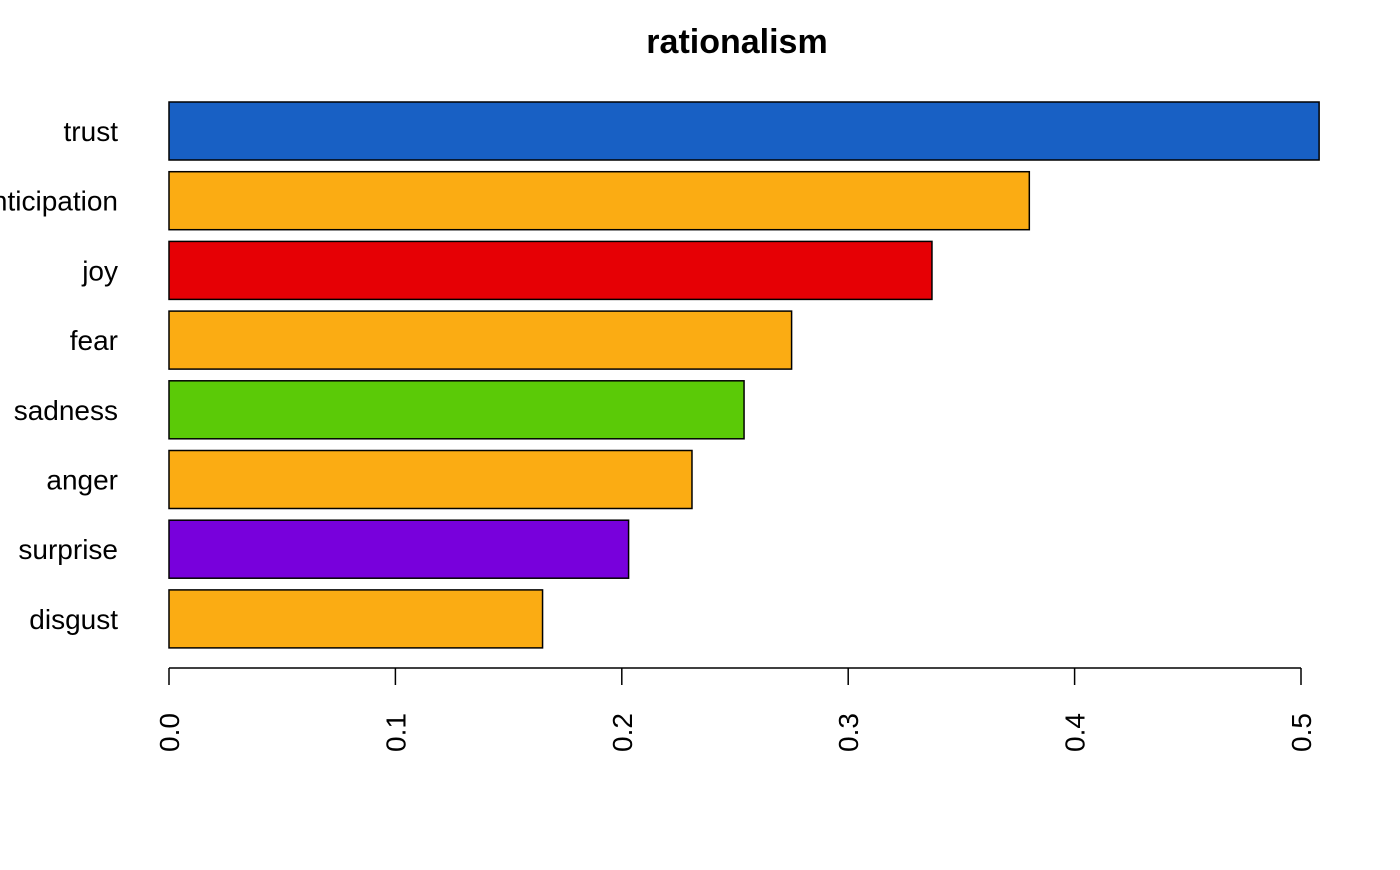 This screenshot has width=1400, height=870. I want to click on x-tick-label: 0.5, so click(1301, 732).